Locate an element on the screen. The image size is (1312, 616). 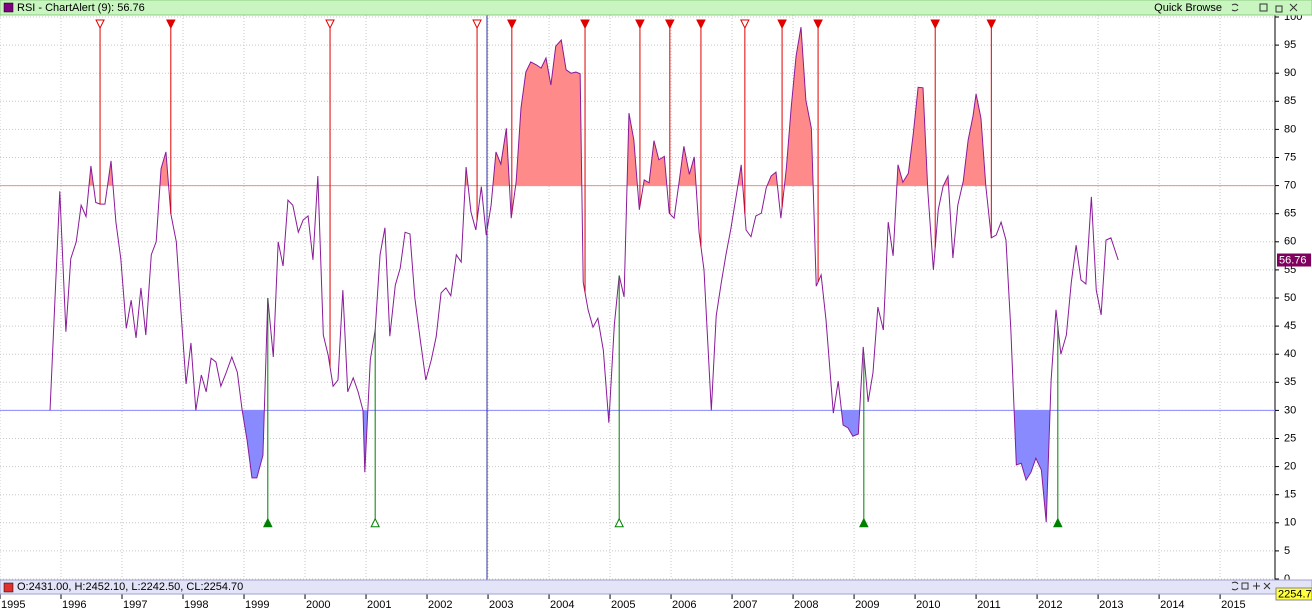
y-tick-label: 45 is located at coordinates (1290, 326).